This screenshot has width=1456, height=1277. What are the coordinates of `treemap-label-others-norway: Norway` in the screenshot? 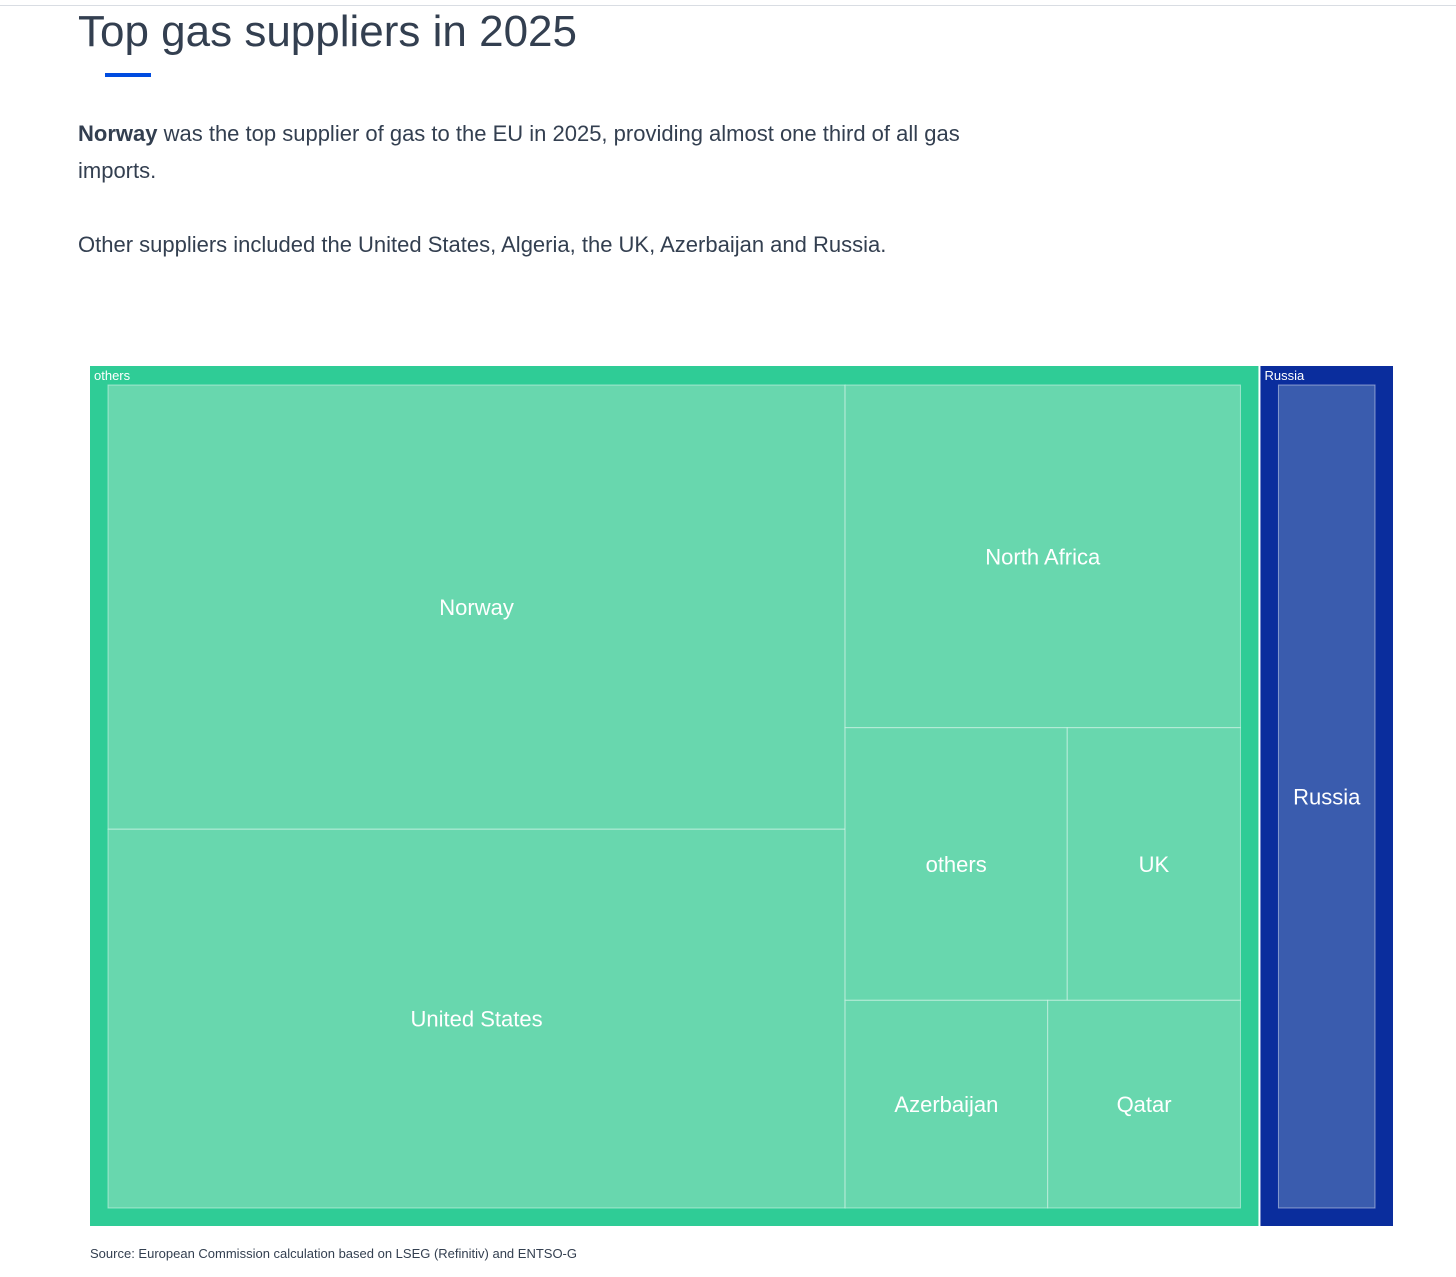 It's located at (476, 607).